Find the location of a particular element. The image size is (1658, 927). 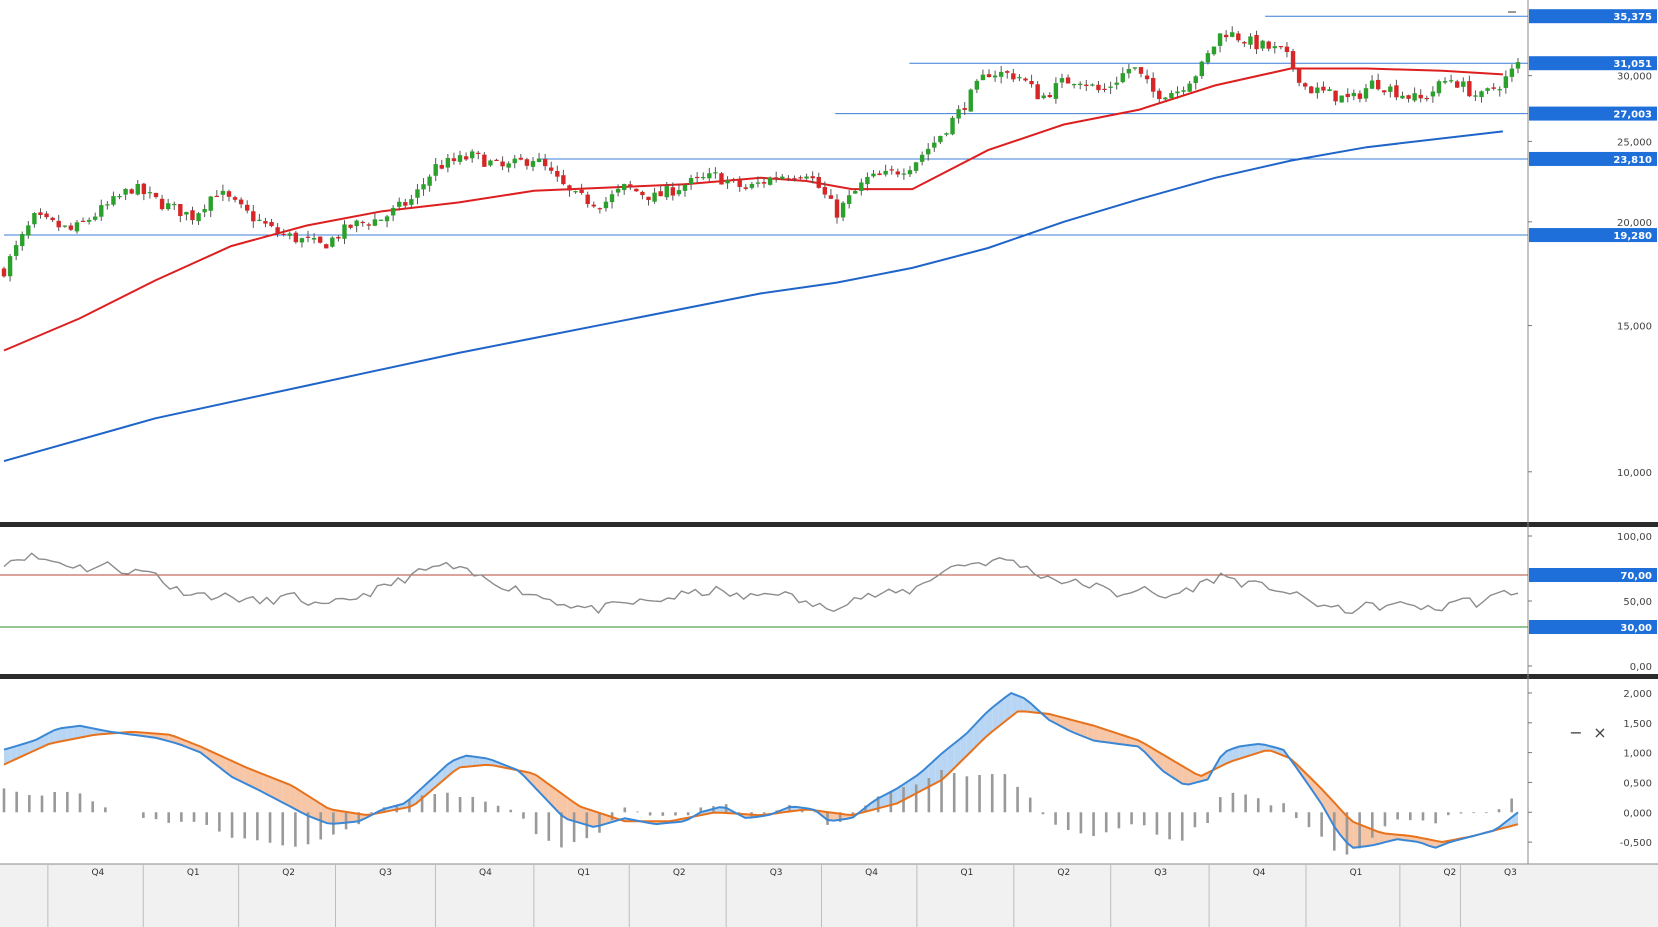

rsi-panel: −× is located at coordinates (803, 590).